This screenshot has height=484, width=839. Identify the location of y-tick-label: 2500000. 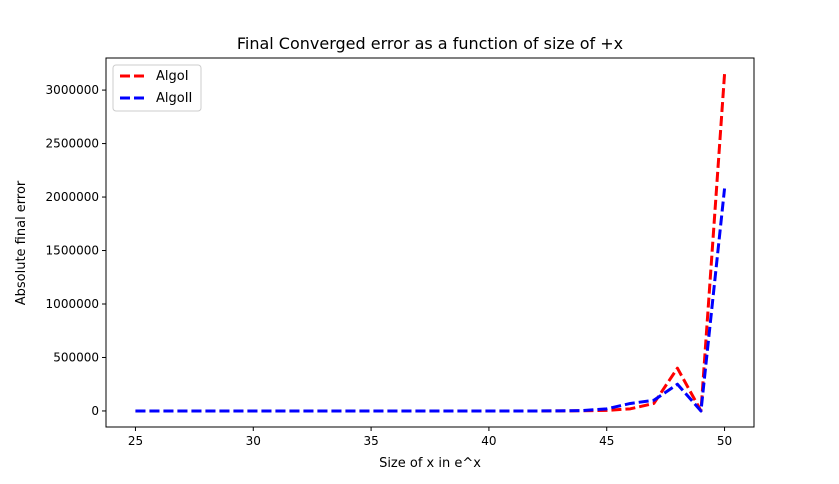
(72, 144).